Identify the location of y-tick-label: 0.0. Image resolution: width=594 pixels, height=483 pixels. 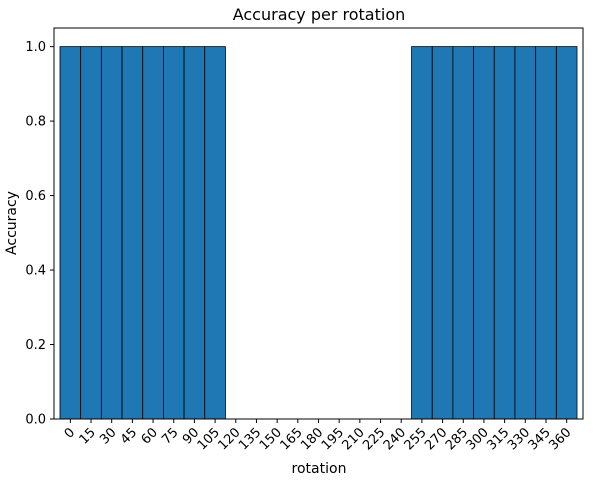
(35, 420).